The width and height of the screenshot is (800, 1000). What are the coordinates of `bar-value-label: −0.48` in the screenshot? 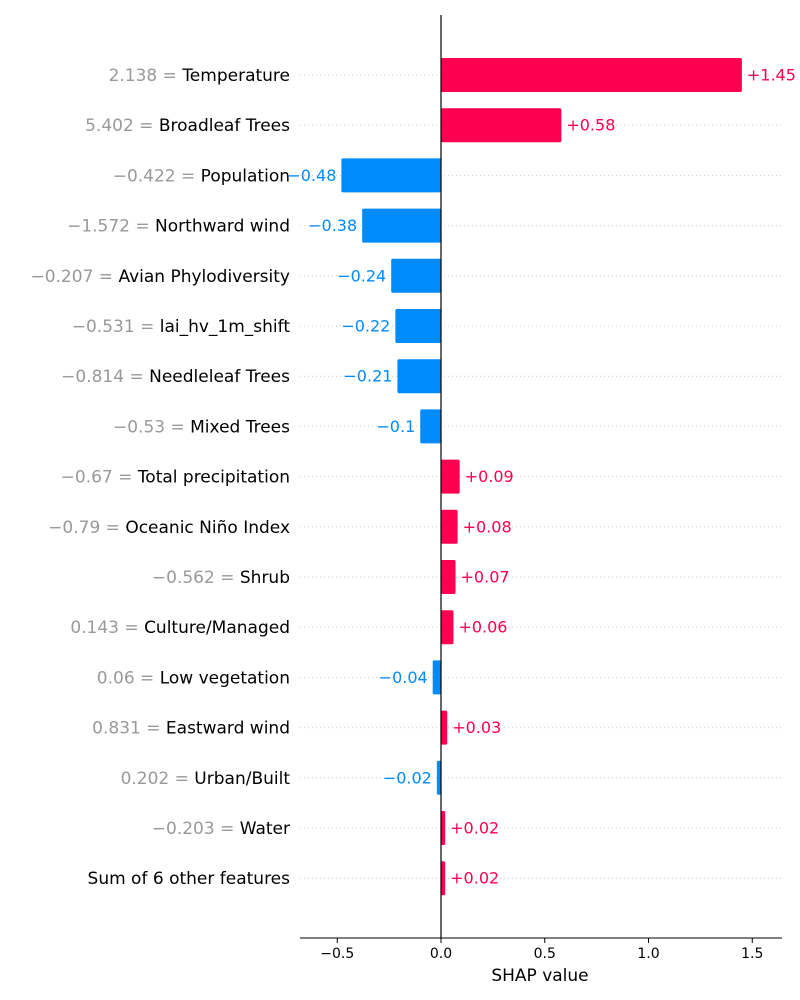 It's located at (311, 175).